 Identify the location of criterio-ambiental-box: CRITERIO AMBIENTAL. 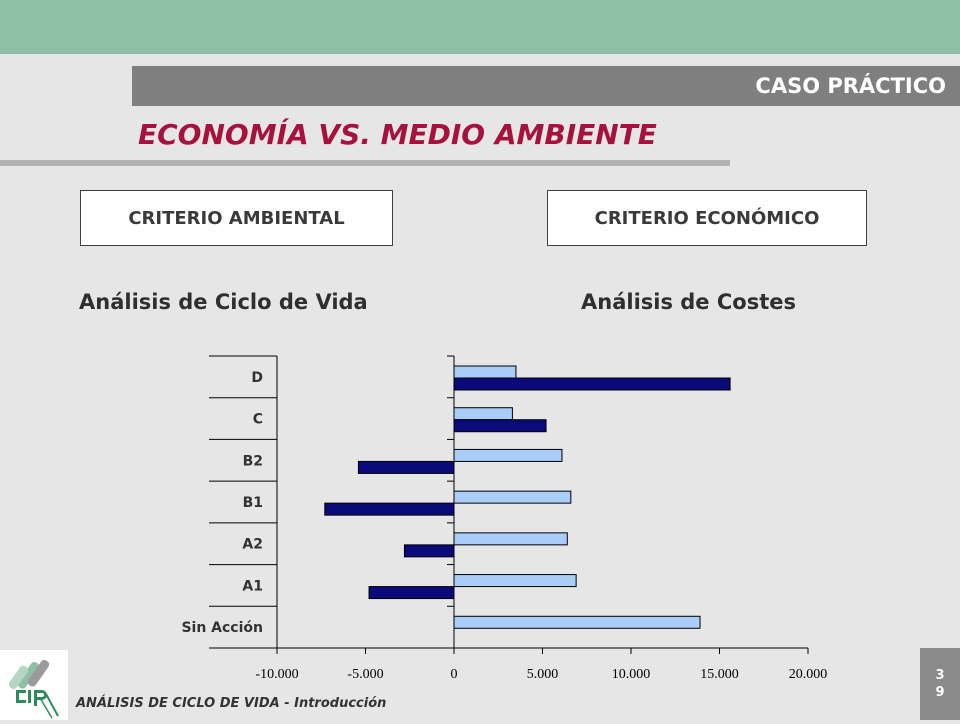
(236, 218).